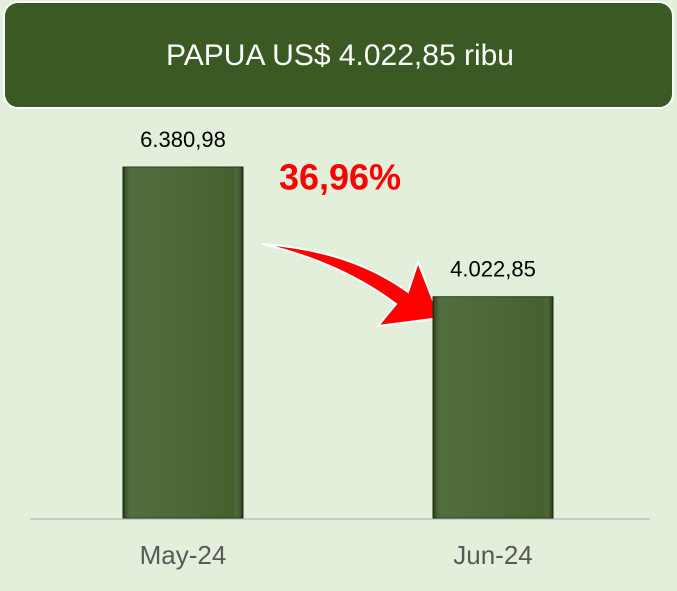  Describe the element at coordinates (493, 269) in the screenshot. I see `value-label: 4.022,85` at that location.